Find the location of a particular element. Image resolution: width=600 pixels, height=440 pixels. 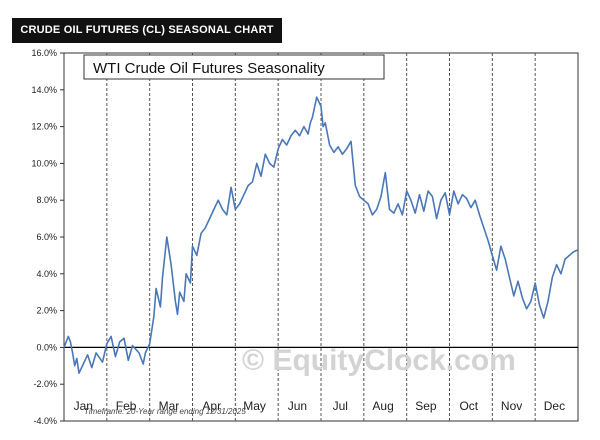

y-tick-label: 14.0% is located at coordinates (44, 90).